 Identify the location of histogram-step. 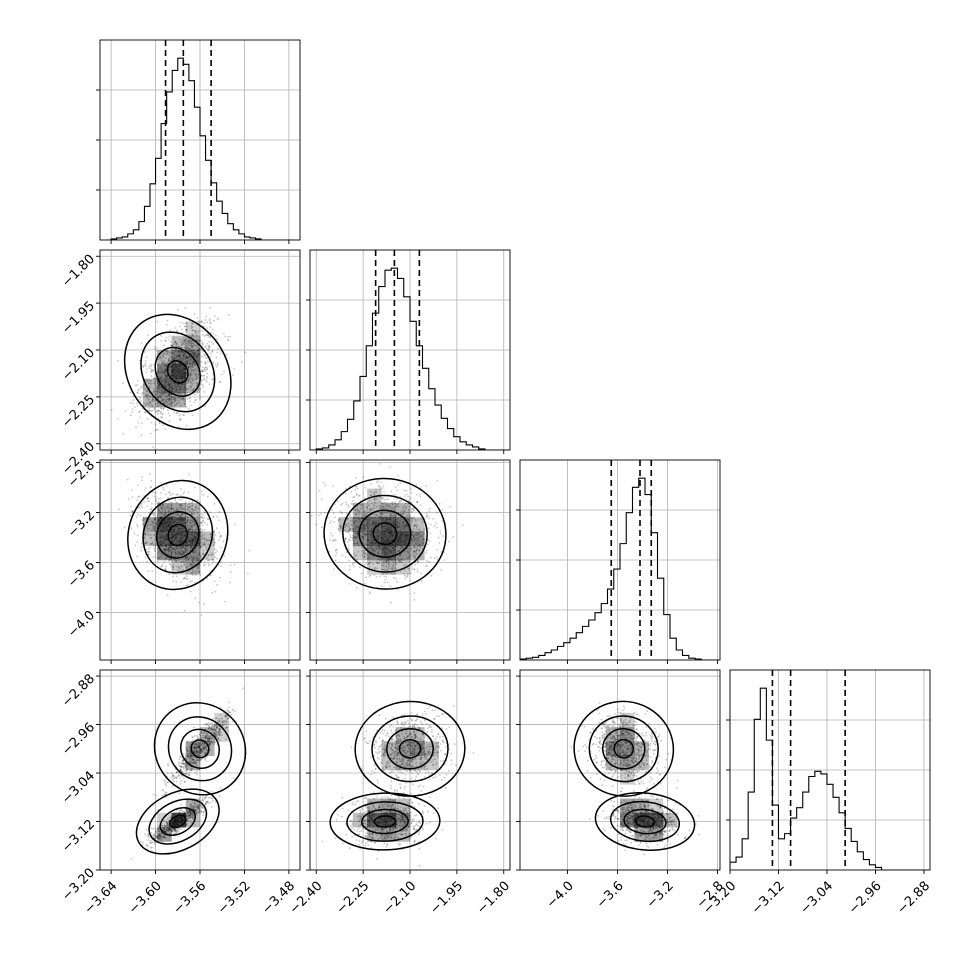
(410, 358).